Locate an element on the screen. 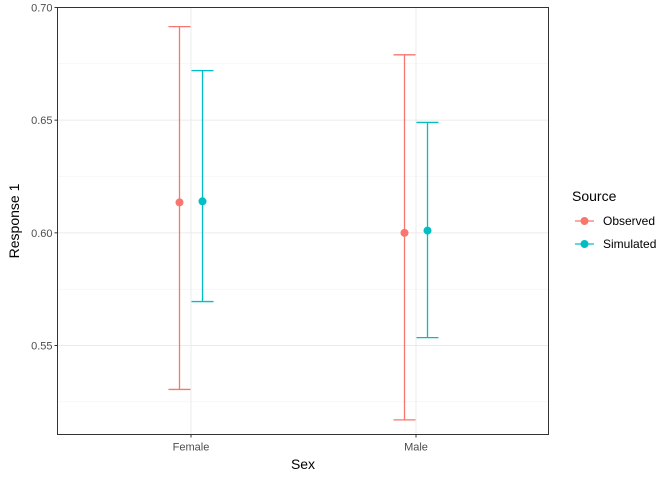 This screenshot has height=480, width=672. legend-items: Observed Simulated is located at coordinates (615, 232).